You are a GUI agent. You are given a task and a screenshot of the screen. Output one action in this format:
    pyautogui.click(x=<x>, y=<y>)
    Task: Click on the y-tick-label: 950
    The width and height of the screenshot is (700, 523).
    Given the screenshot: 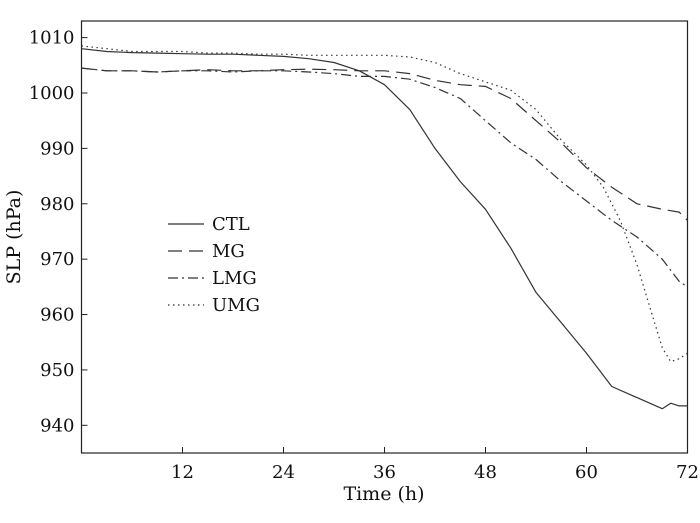 What is the action you would take?
    pyautogui.click(x=57, y=370)
    